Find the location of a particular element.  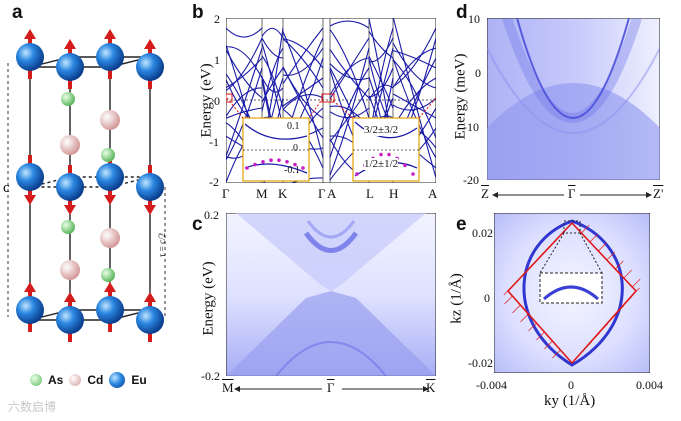

b-ytick-1: 1 is located at coordinates (217, 60).